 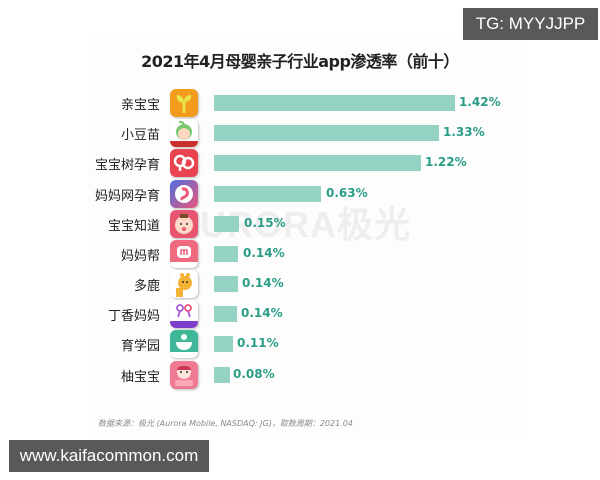 What do you see at coordinates (347, 193) in the screenshot?
I see `value-label: 0.63%` at bounding box center [347, 193].